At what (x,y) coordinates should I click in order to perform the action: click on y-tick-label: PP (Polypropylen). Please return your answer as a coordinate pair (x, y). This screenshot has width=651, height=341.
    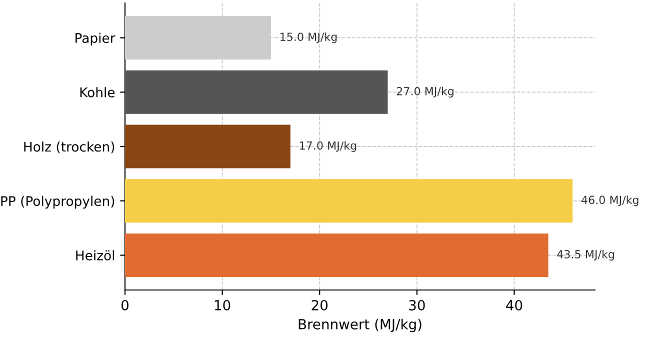
    Looking at the image, I should click on (57, 202).